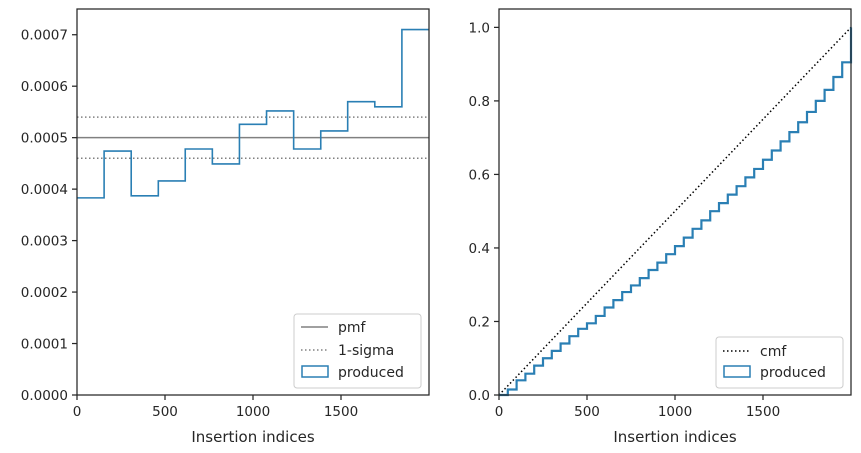 Image resolution: width=861 pixels, height=453 pixels. What do you see at coordinates (499, 412) in the screenshot?
I see `cmf-chart-xtick-label: 0` at bounding box center [499, 412].